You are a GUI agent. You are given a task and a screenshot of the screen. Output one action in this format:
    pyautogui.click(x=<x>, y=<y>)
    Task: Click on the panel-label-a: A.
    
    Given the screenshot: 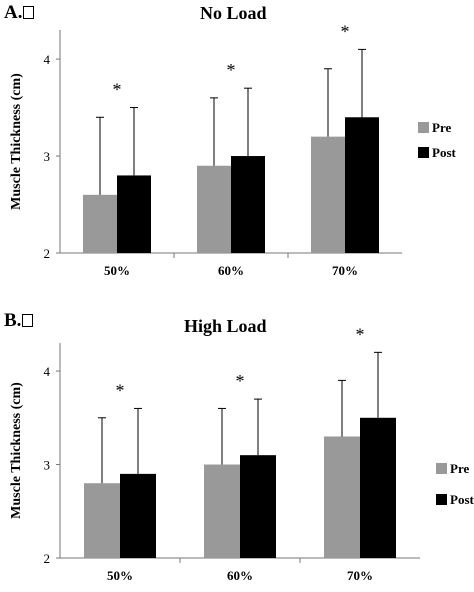 What is the action you would take?
    pyautogui.click(x=19, y=13)
    